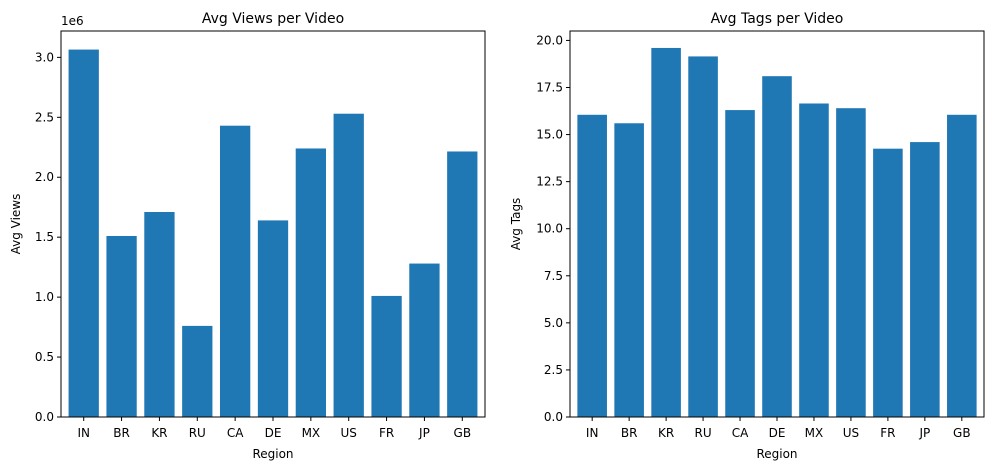  I want to click on bar-avg-views-de, so click(273, 318).